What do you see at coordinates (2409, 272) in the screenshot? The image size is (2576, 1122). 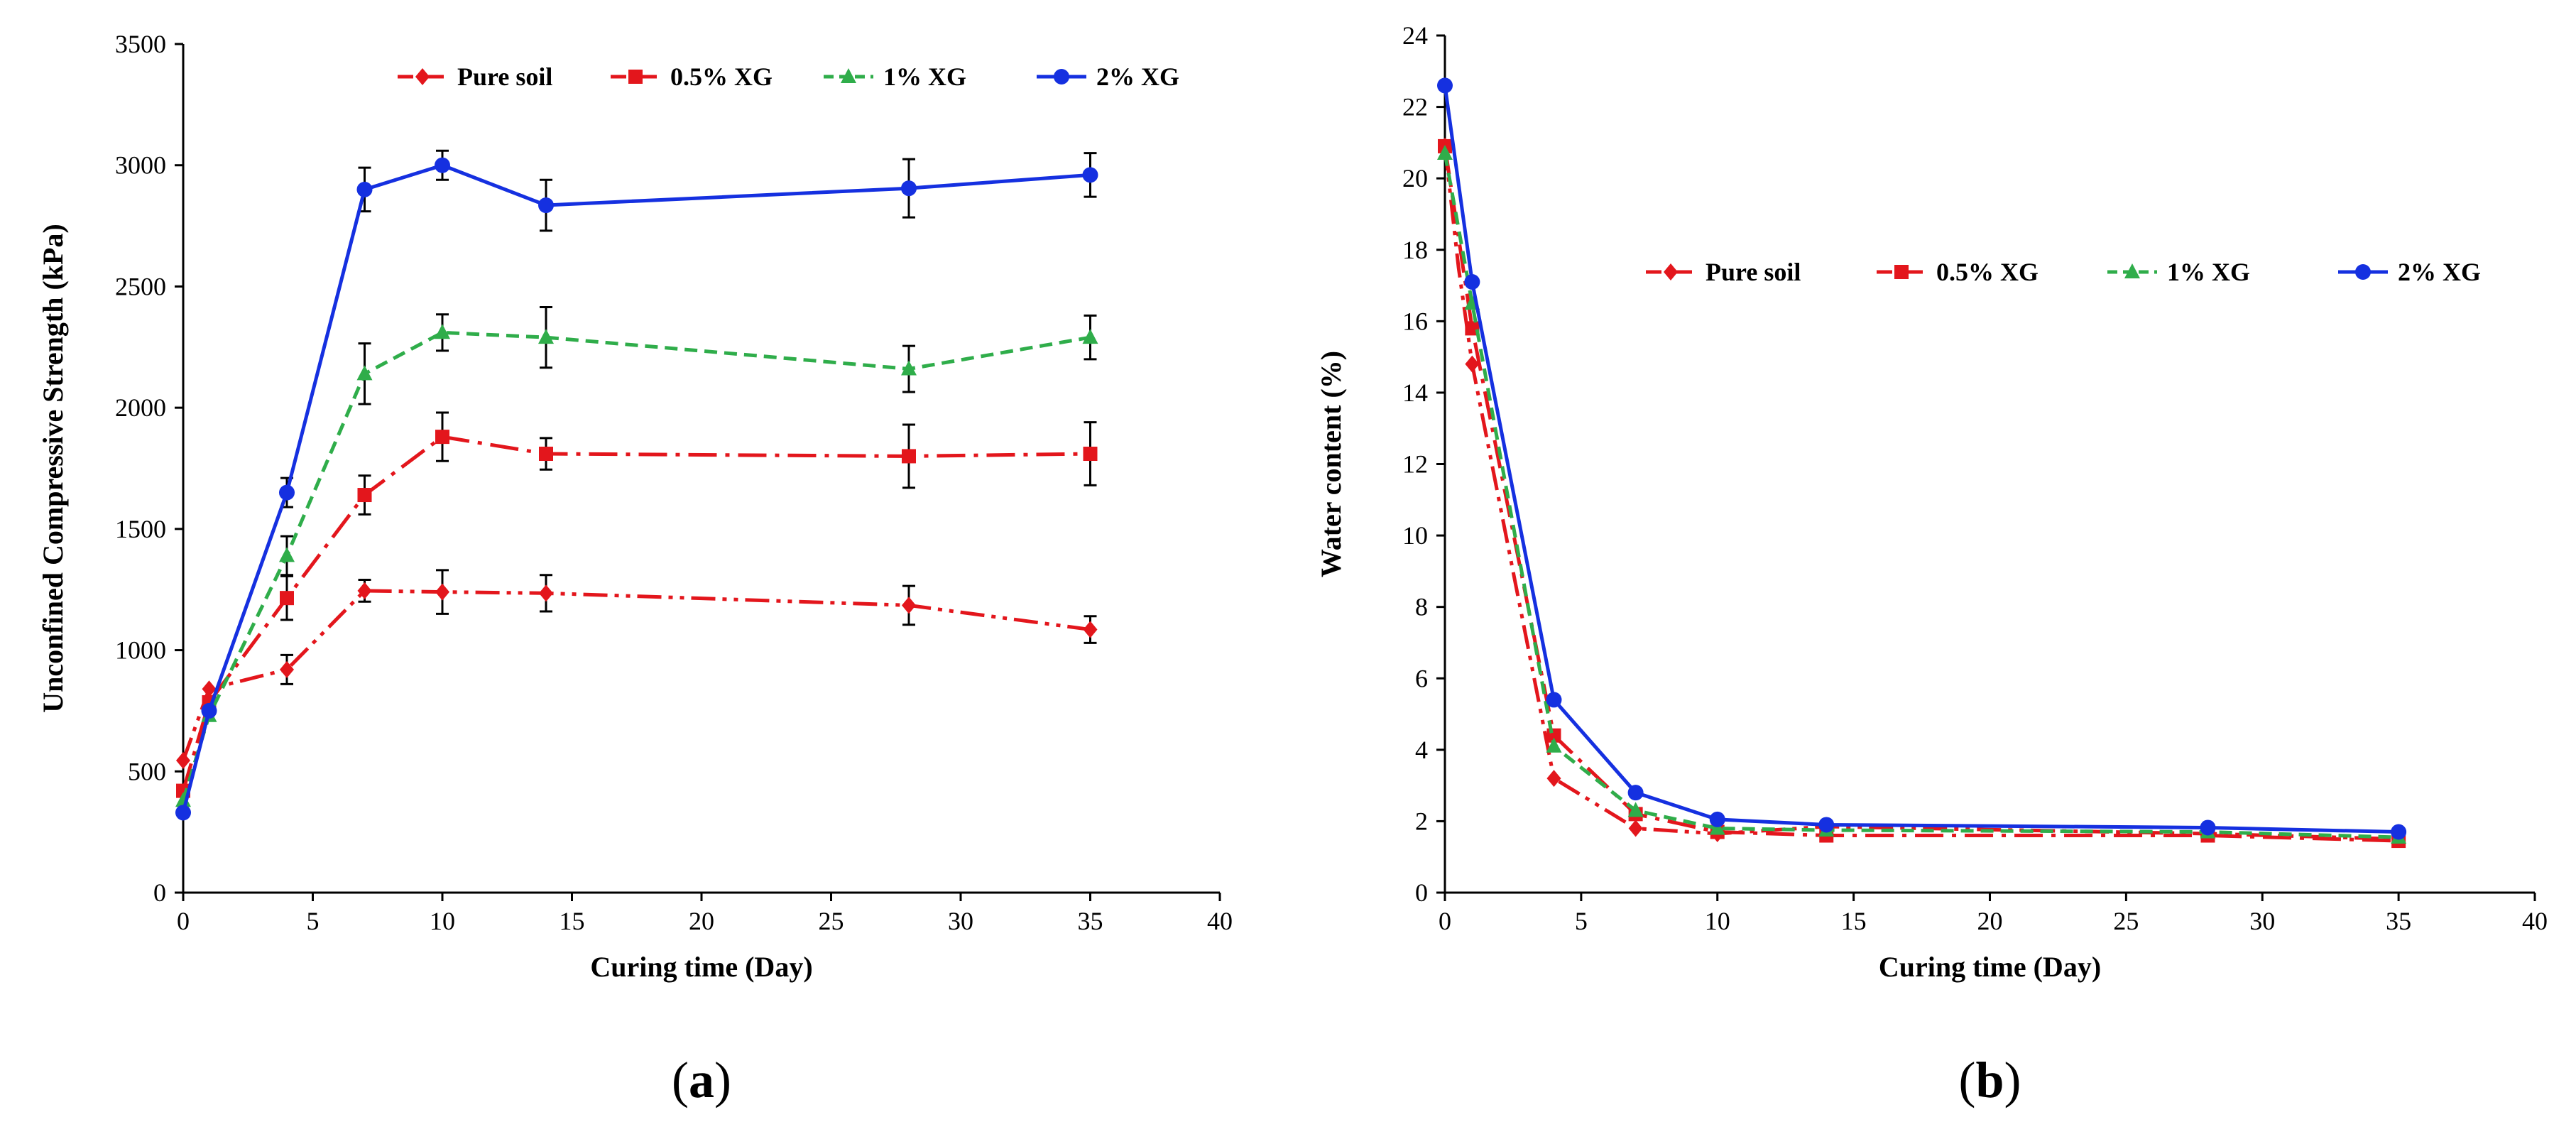 I see `chart-b-legend-item: 2% XG` at bounding box center [2409, 272].